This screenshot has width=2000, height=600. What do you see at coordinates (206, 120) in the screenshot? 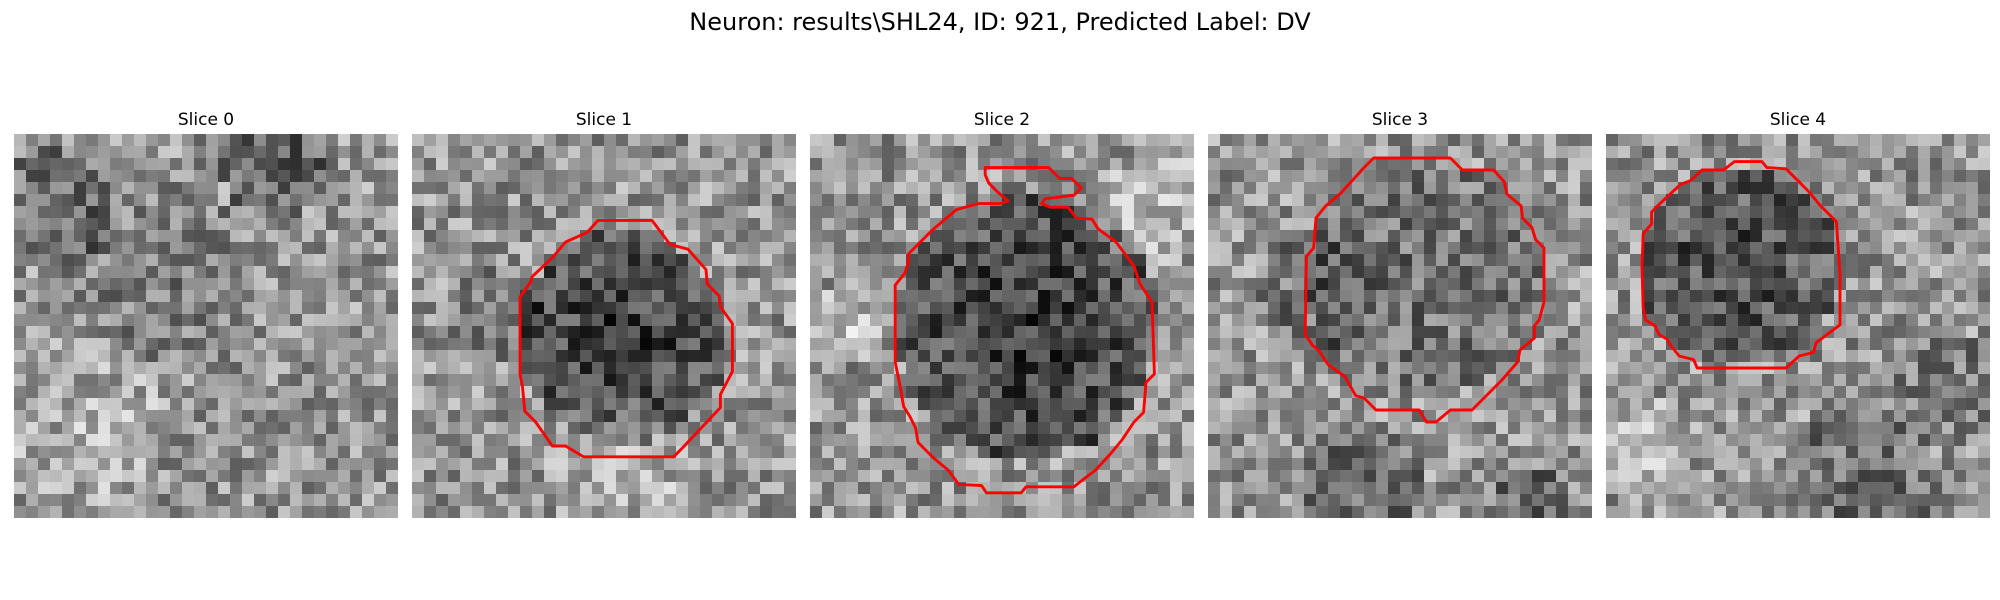
I see `slice-title-0: Slice 0` at bounding box center [206, 120].